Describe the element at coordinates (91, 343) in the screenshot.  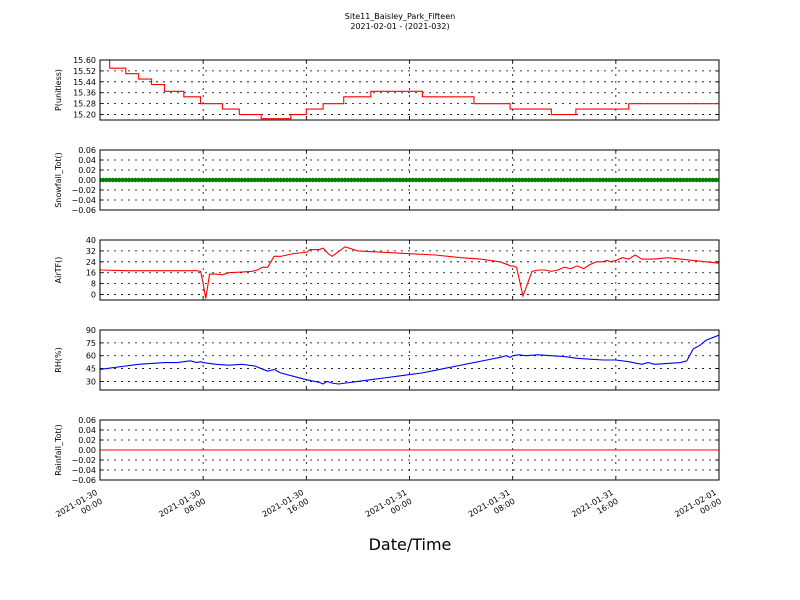
I see `y-tick-label: 75` at that location.